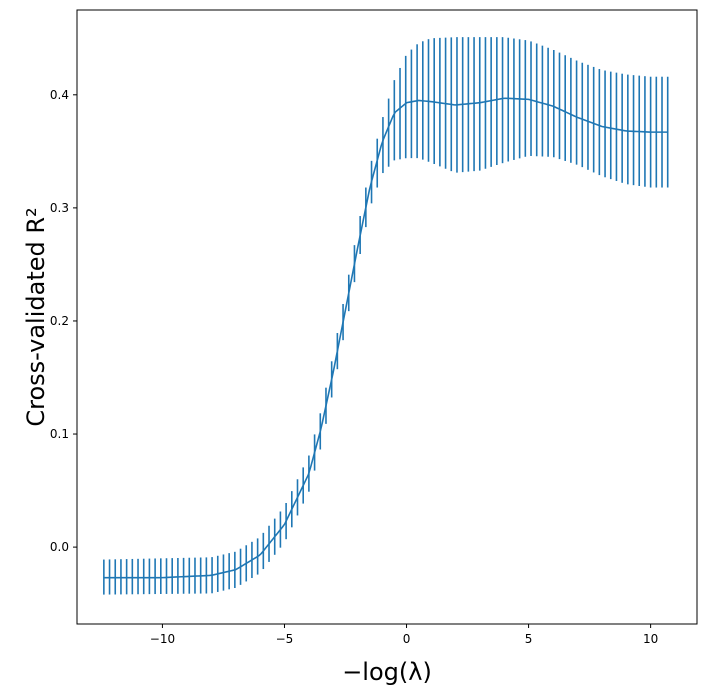  I want to click on x-tick-label: −10, so click(162, 639).